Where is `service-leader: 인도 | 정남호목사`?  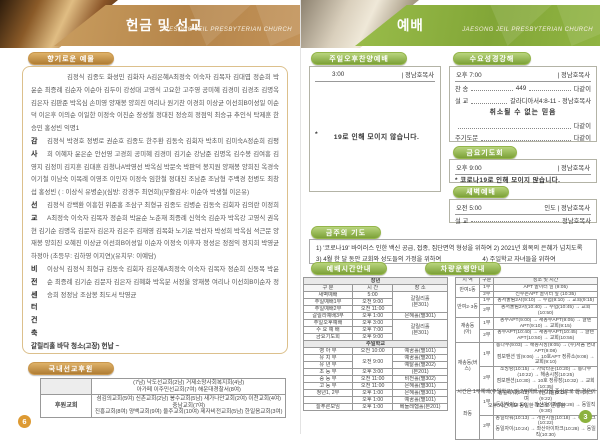
service-leader: 인도 | 정남호목사 is located at coordinates (567, 208).